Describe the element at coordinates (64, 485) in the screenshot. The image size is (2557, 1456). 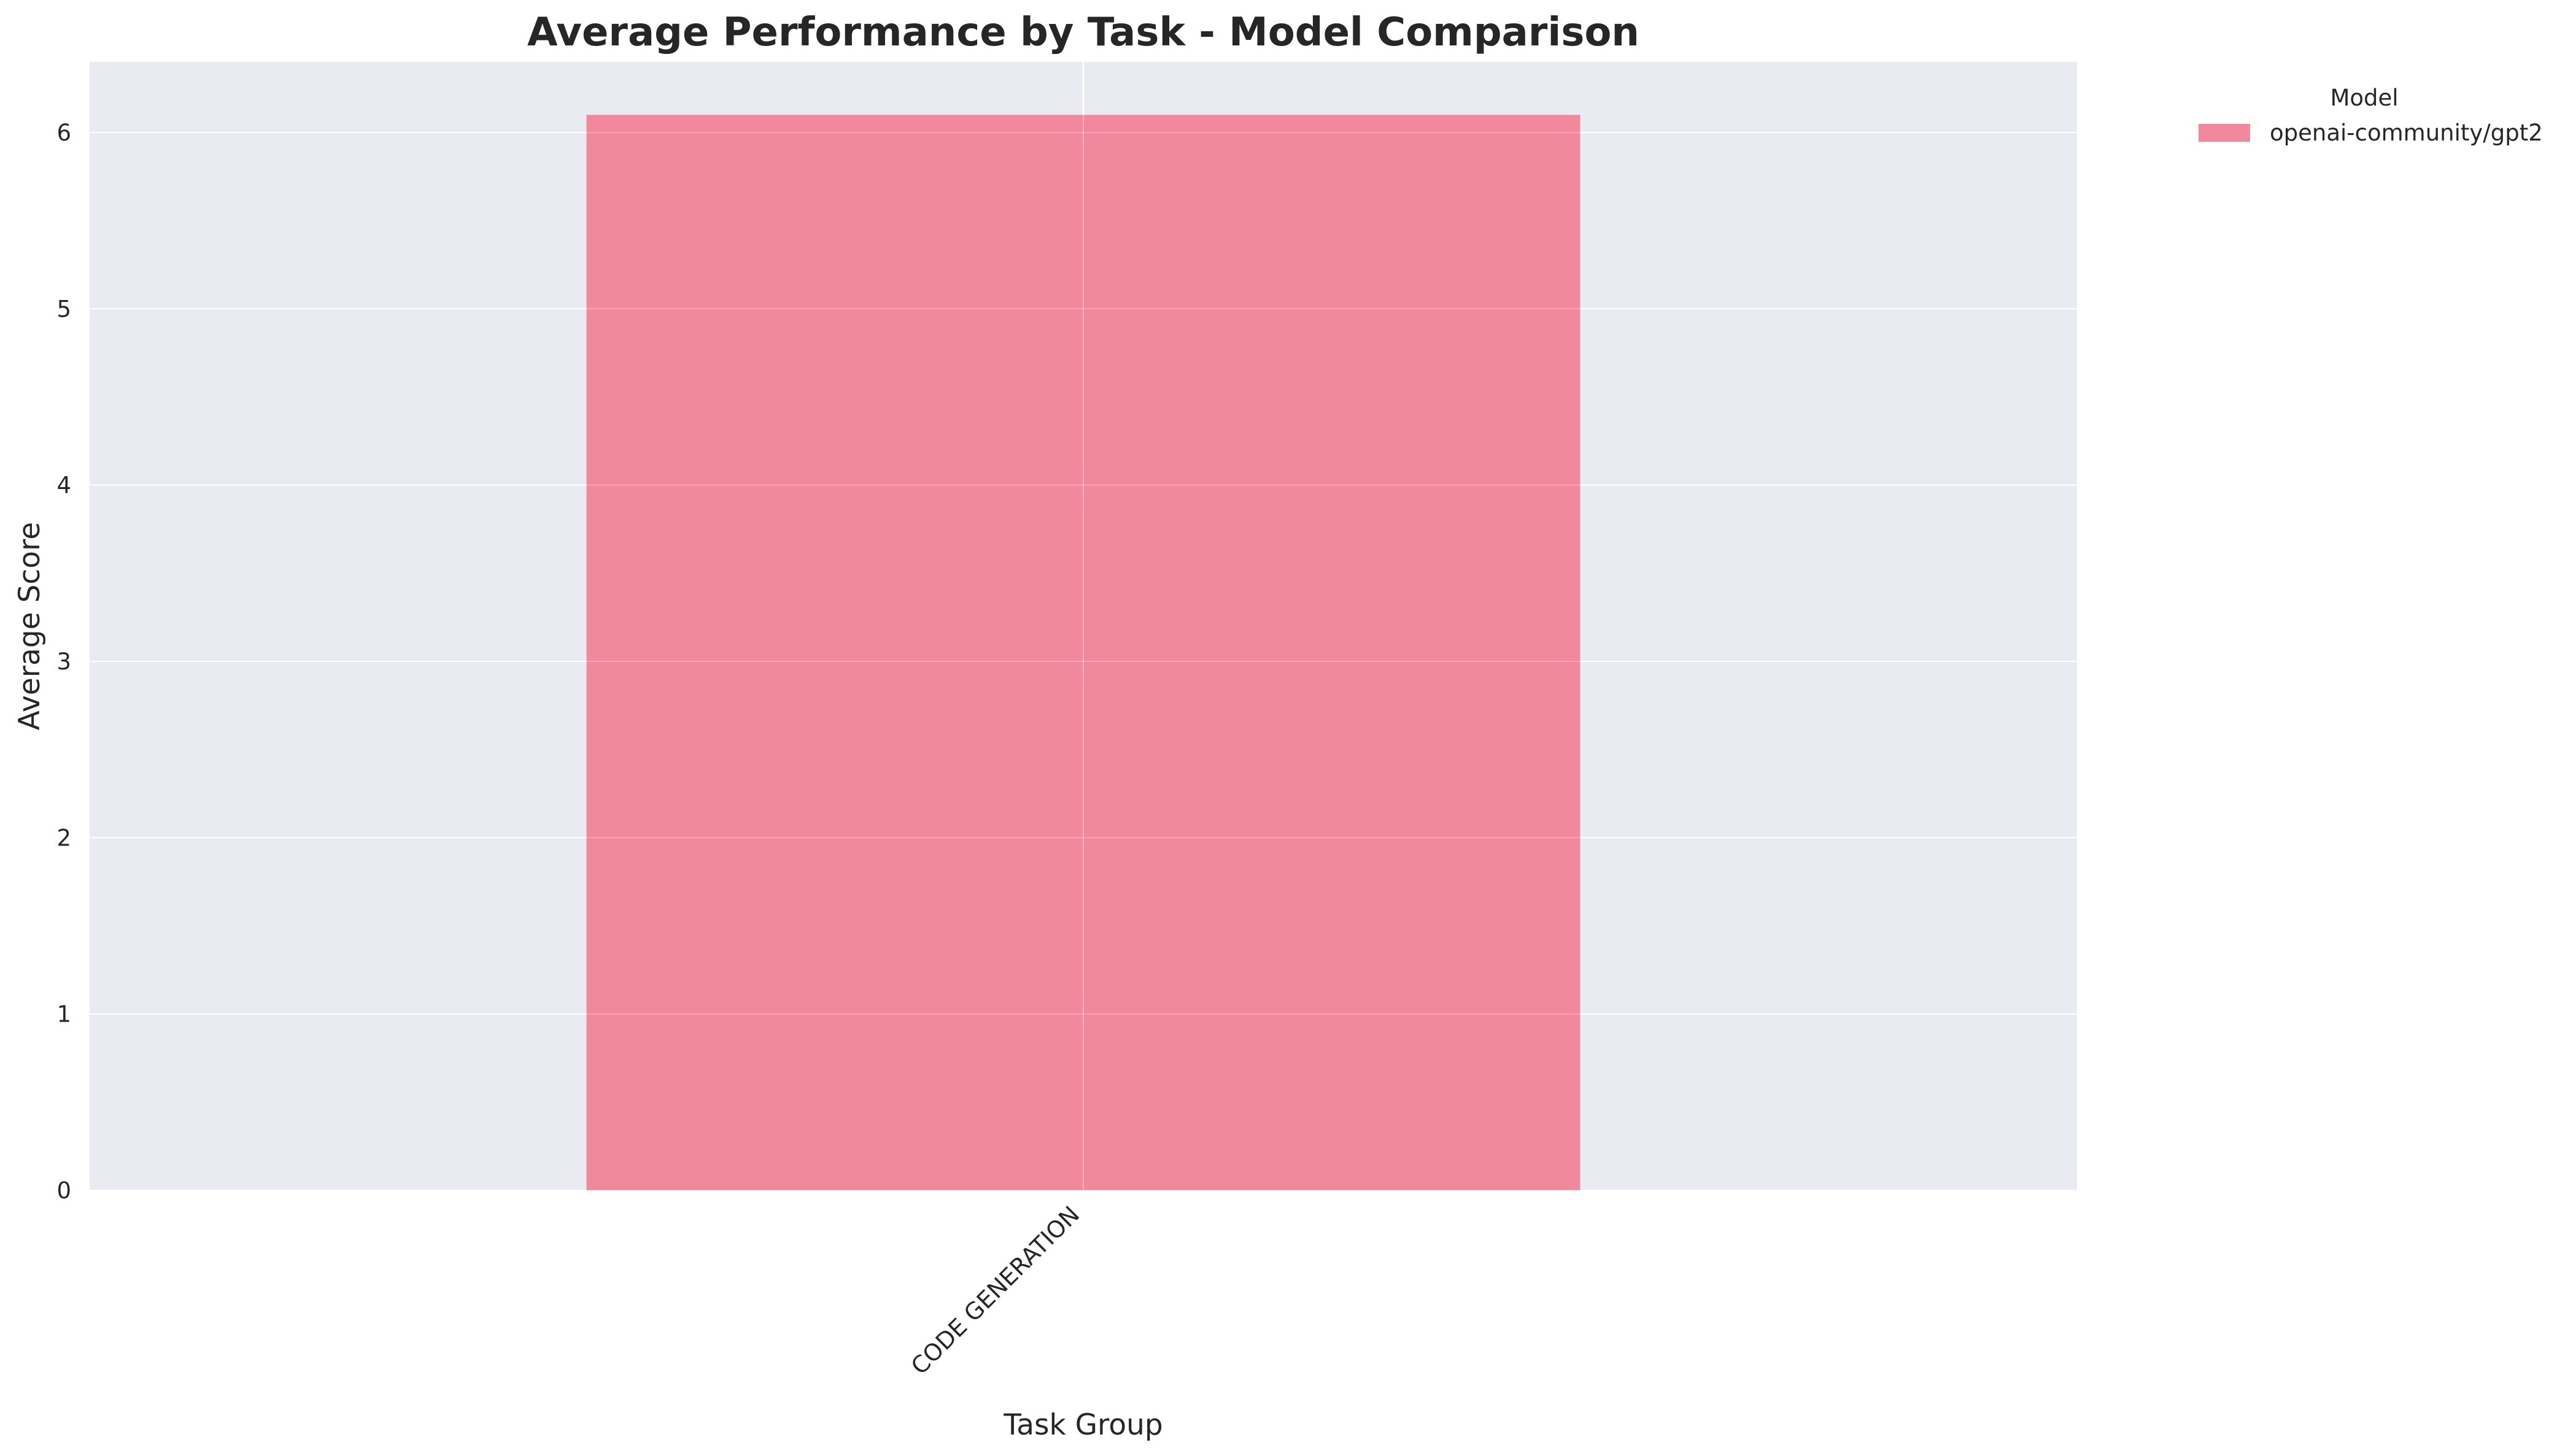
I see `y-tick-label: 4` at that location.